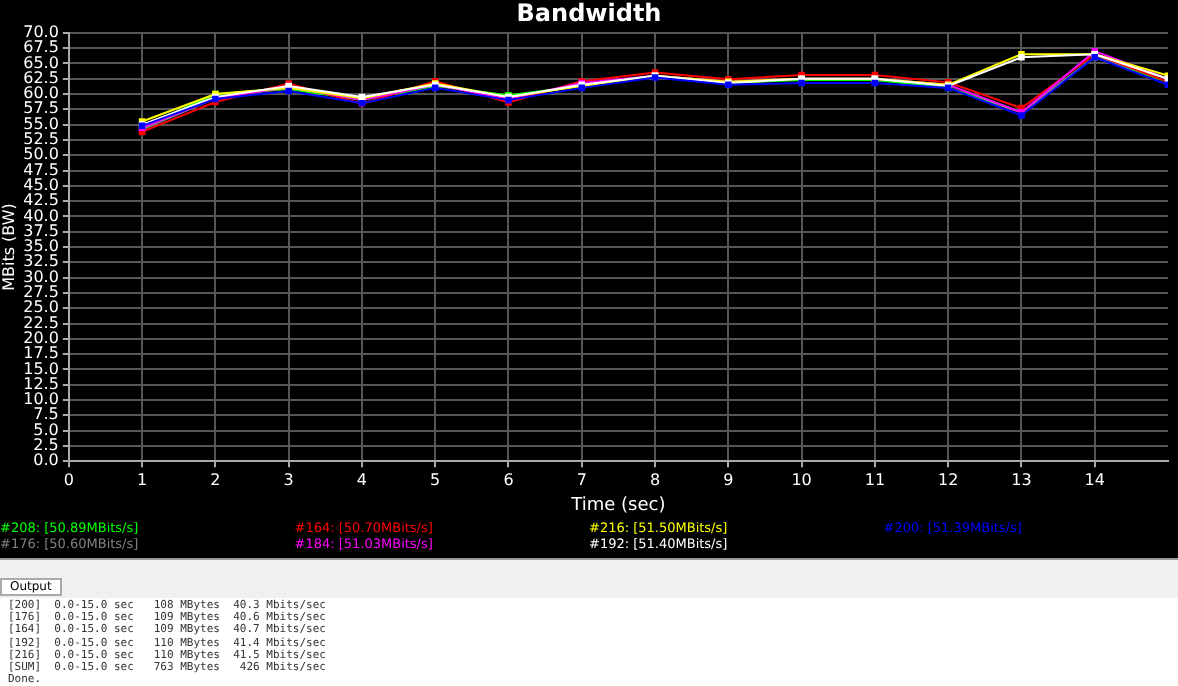 The width and height of the screenshot is (1178, 686). What do you see at coordinates (46, 445) in the screenshot?
I see `y-tick-label: 2.5` at bounding box center [46, 445].